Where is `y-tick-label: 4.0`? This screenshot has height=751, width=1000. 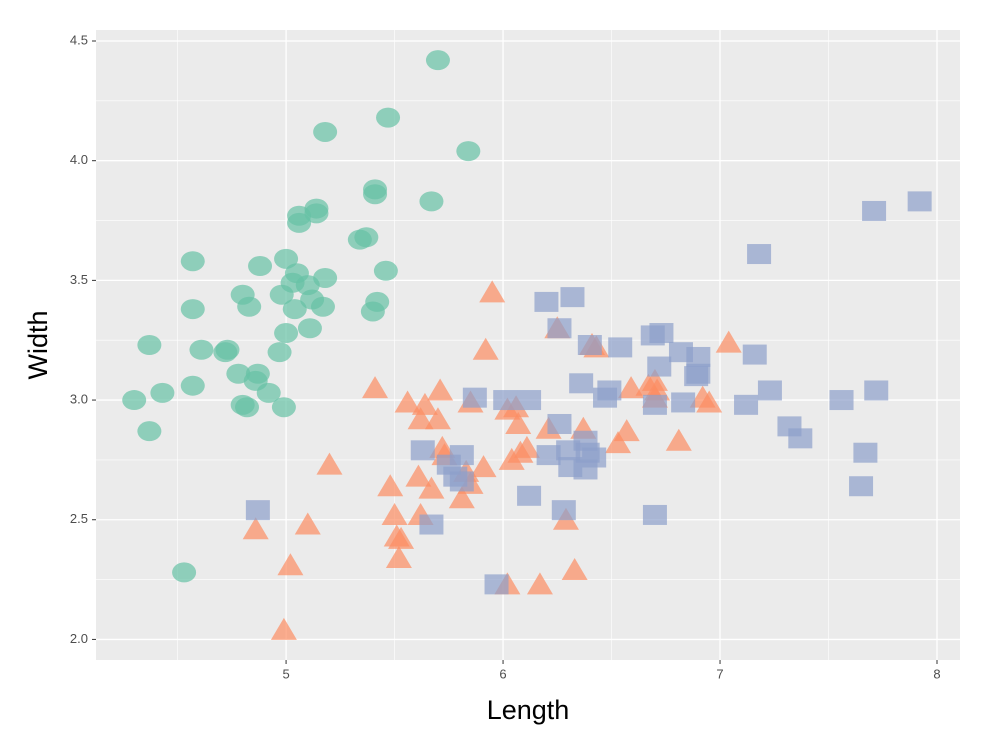 y-tick-label: 4.0 is located at coordinates (79, 159).